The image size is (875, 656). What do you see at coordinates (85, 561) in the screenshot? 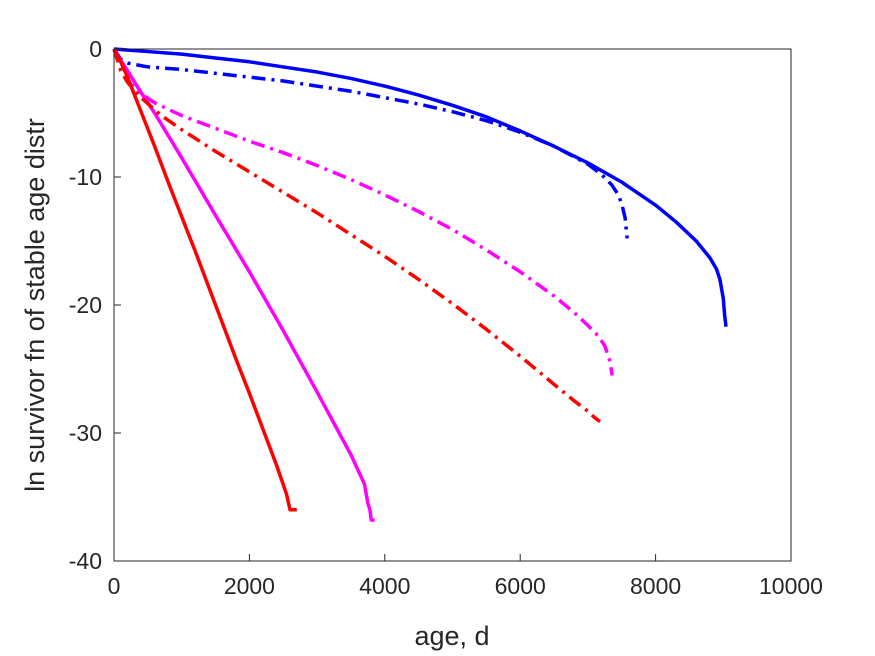
I see `y-tick-label: -40` at bounding box center [85, 561].